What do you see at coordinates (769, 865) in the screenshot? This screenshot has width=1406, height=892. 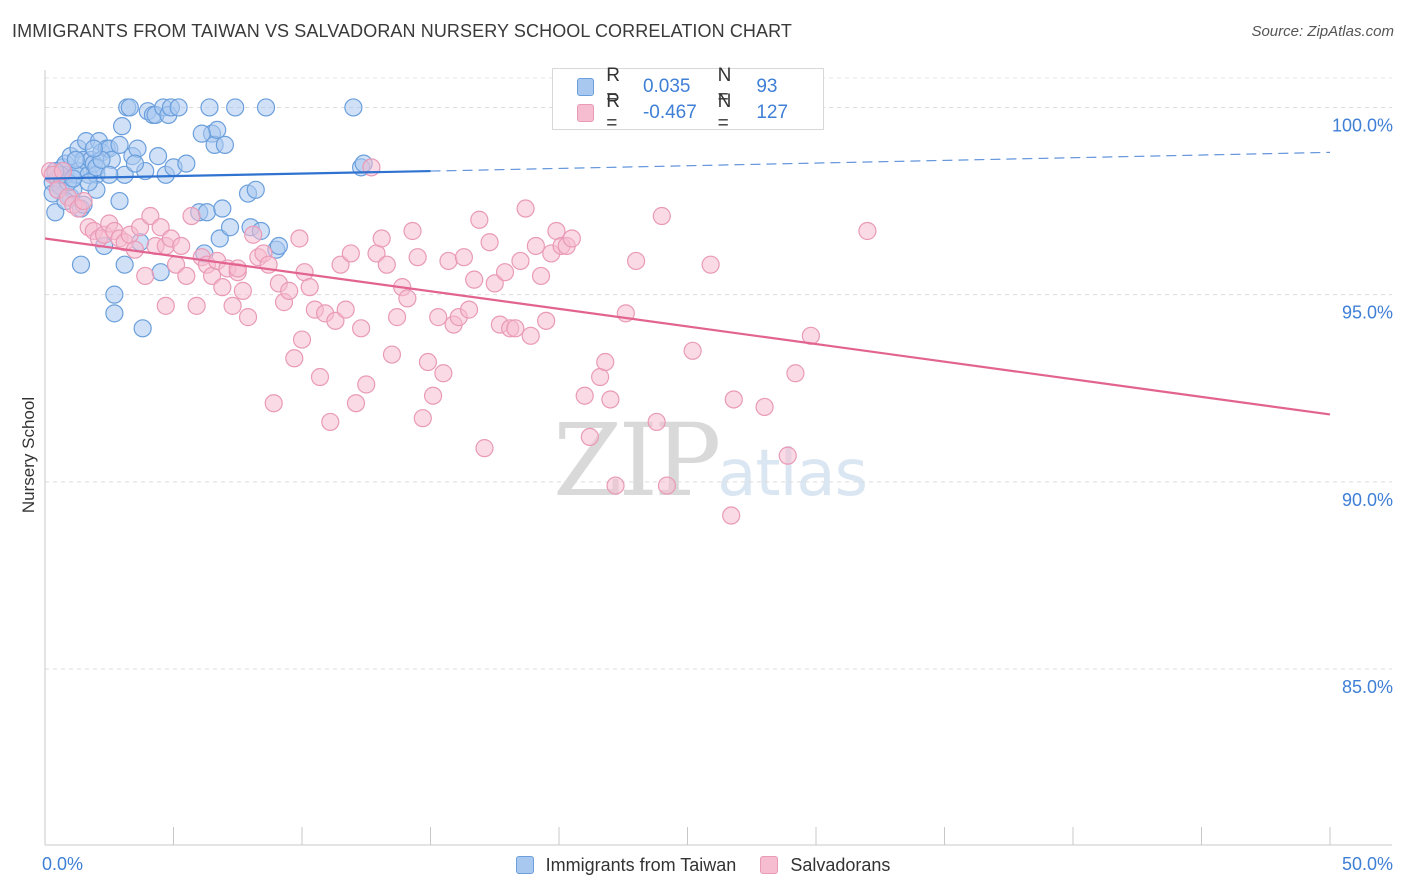 I see `legend-swatch-salvadoran` at bounding box center [769, 865].